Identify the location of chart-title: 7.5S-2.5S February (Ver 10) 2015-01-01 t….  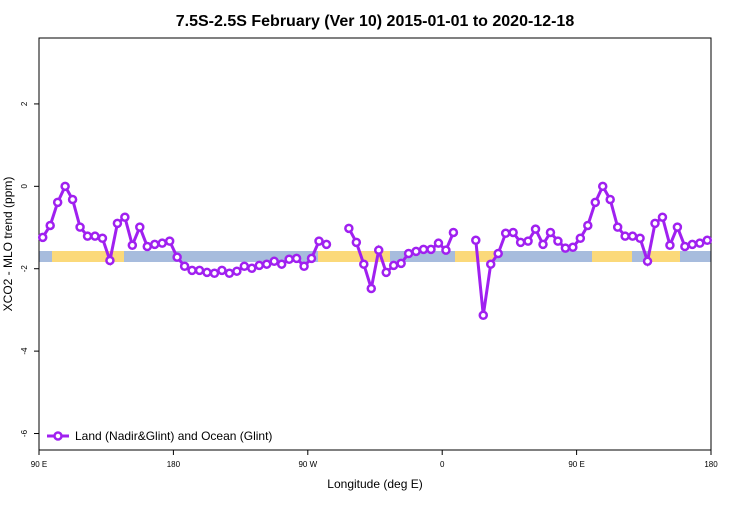
(375, 21).